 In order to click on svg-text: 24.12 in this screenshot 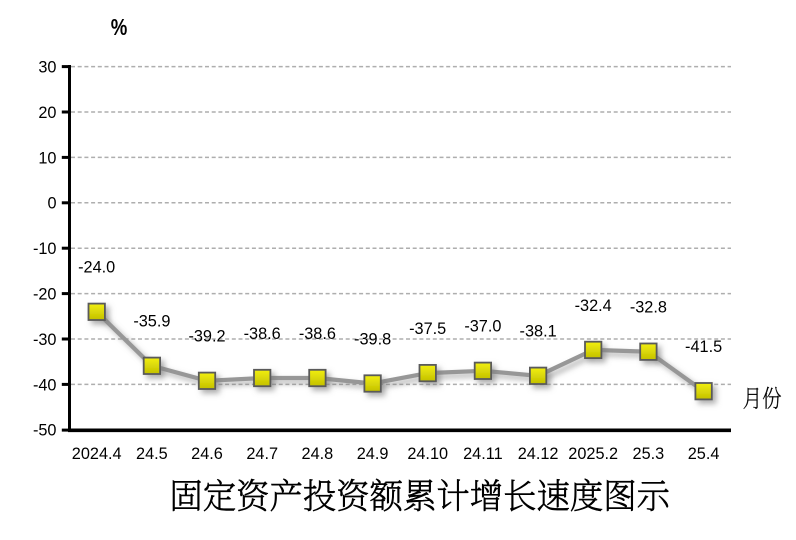, I will do `click(538, 454)`.